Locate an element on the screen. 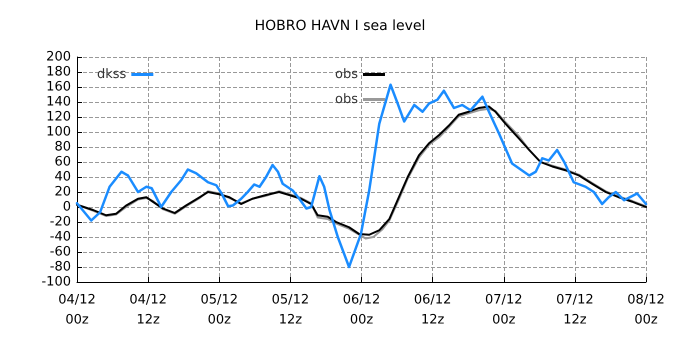  x-tick-label: 04/12 12z is located at coordinates (148, 310).